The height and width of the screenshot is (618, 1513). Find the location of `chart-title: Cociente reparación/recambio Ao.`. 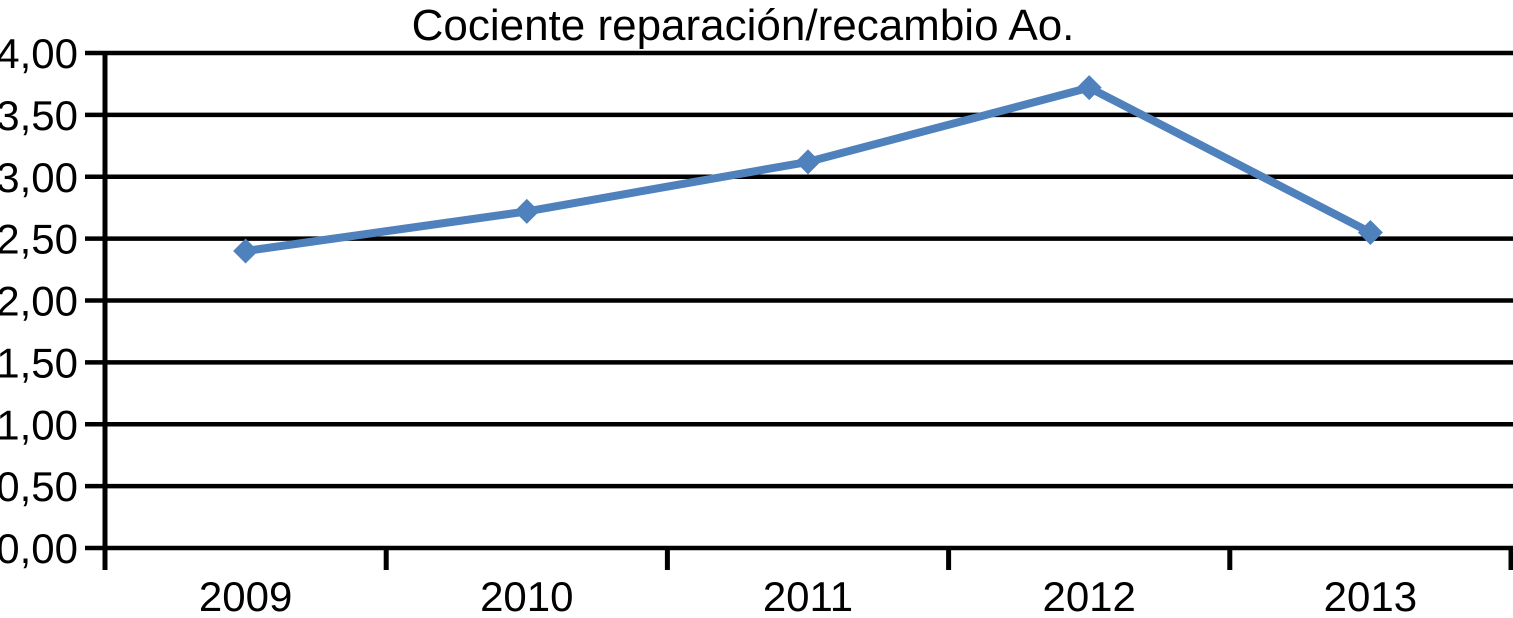

chart-title: Cociente reparación/recambio Ao. is located at coordinates (743, 25).